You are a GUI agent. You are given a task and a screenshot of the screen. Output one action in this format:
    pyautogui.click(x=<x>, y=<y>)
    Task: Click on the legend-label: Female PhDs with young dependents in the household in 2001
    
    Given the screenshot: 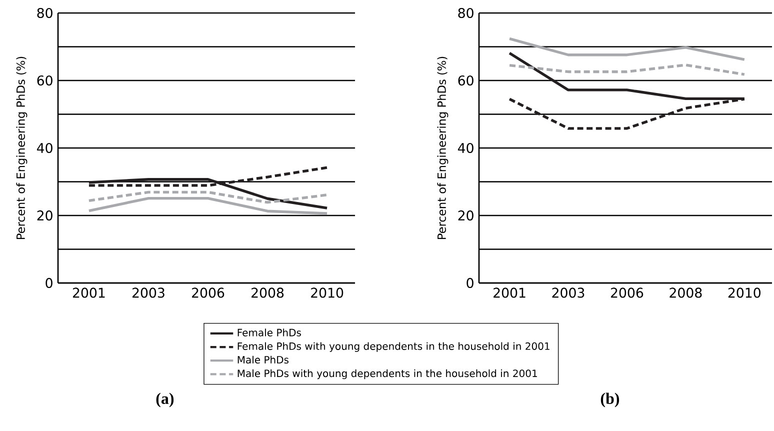 What is the action you would take?
    pyautogui.click(x=394, y=347)
    